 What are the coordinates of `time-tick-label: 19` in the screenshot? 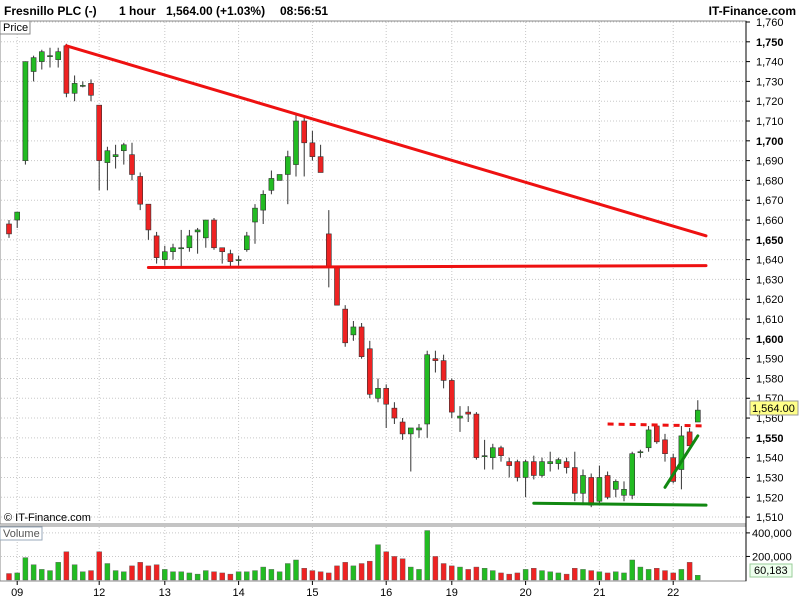 It's located at (452, 593).